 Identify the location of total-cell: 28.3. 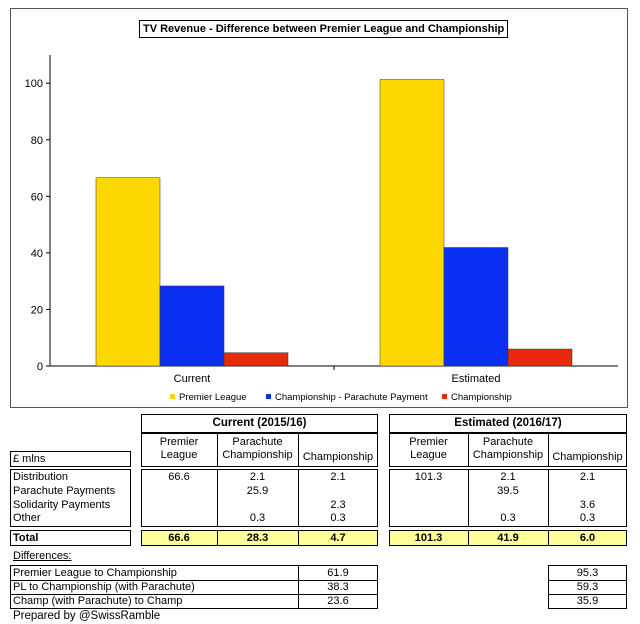
(257, 538).